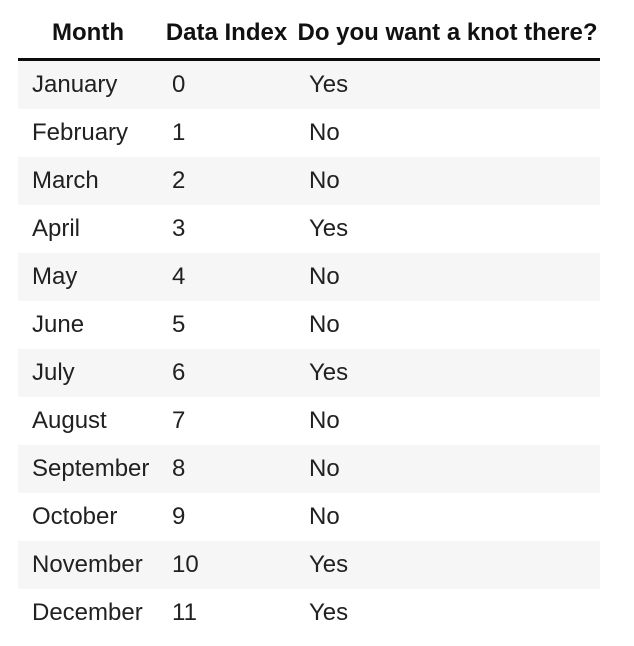 The image size is (634, 646). I want to click on table-row: October 9 No, so click(309, 517).